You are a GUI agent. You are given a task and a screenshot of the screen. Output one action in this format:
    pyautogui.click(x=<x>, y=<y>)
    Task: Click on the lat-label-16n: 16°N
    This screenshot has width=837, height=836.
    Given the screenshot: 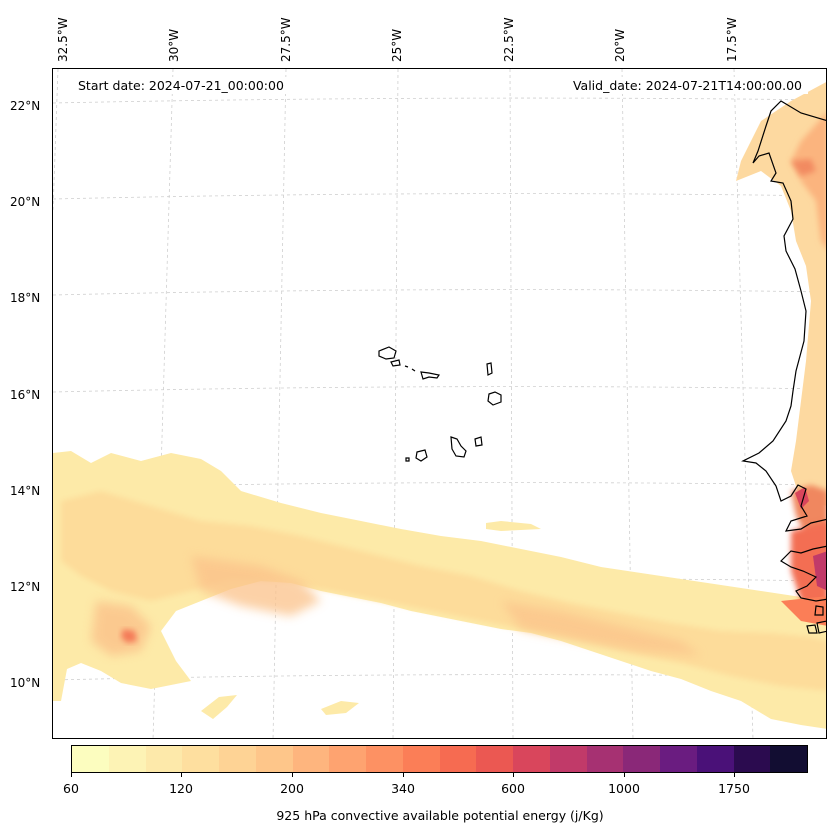 What is the action you would take?
    pyautogui.click(x=25, y=395)
    